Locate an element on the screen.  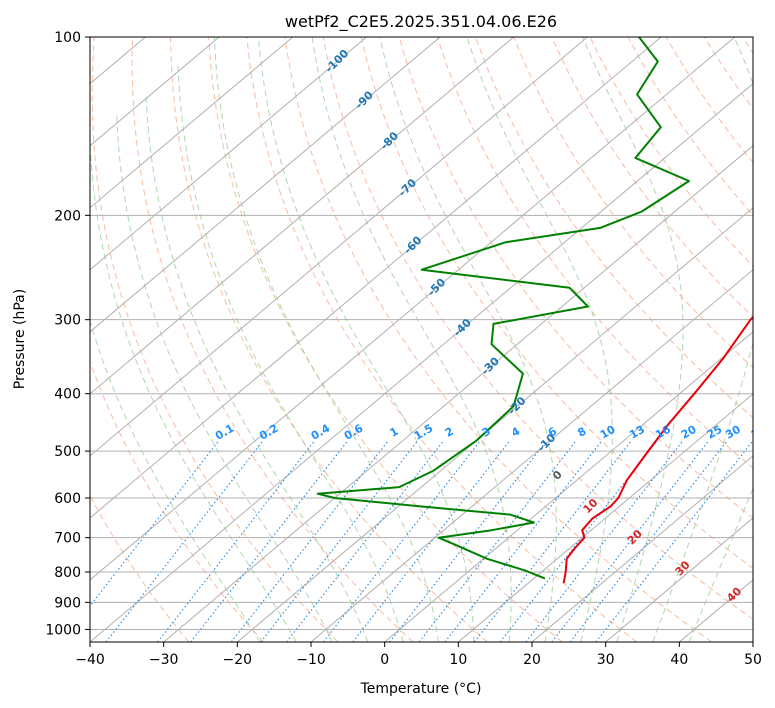
temperature-line is located at coordinates (657, 449).